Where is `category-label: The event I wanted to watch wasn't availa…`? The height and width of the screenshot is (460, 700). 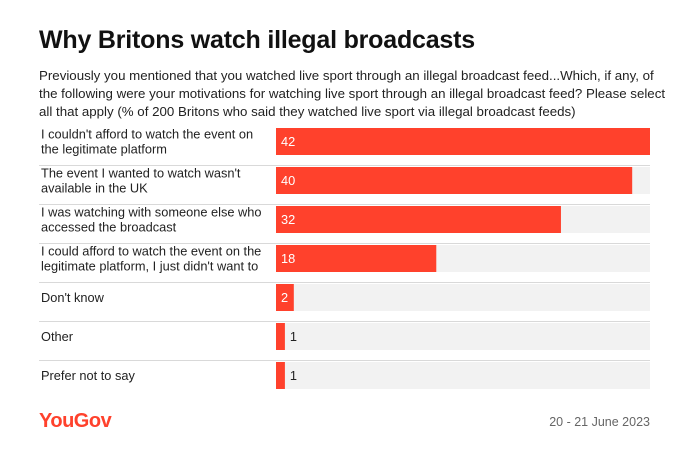
category-label: The event I wanted to watch wasn't availa… is located at coordinates (141, 181).